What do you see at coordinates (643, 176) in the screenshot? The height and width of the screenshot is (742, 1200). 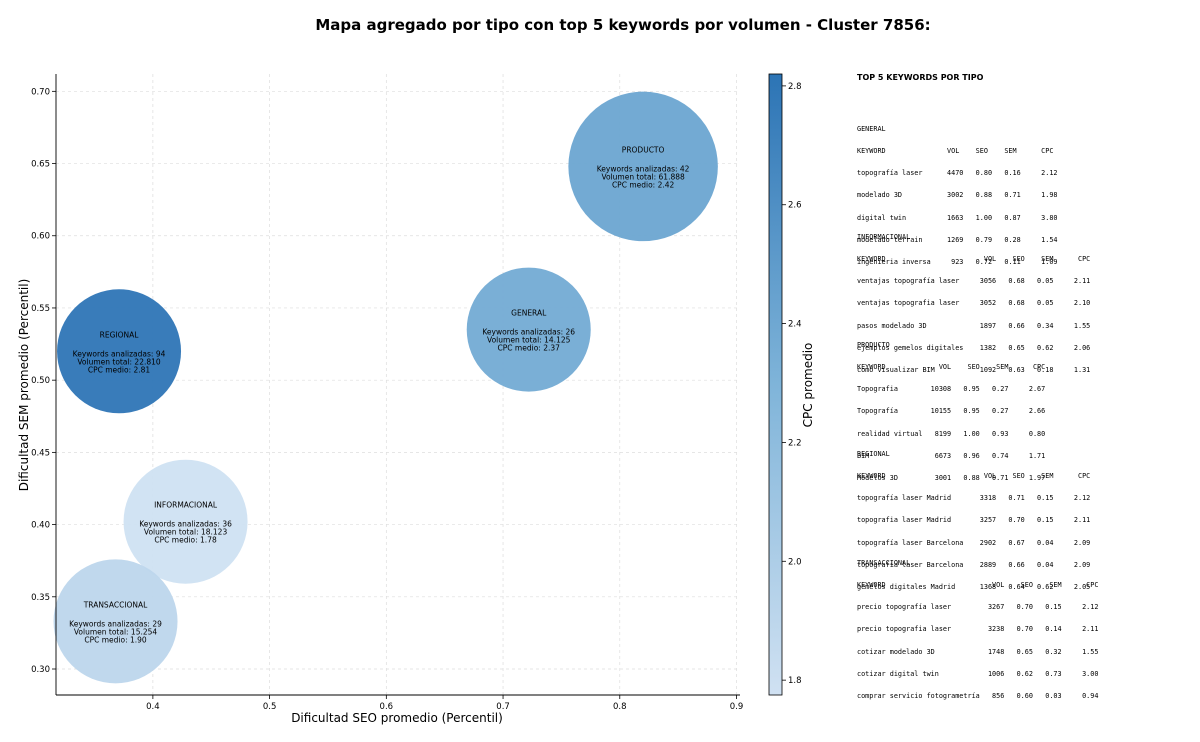 I see `bubble-stat: Volumen total: 61.888` at bounding box center [643, 176].